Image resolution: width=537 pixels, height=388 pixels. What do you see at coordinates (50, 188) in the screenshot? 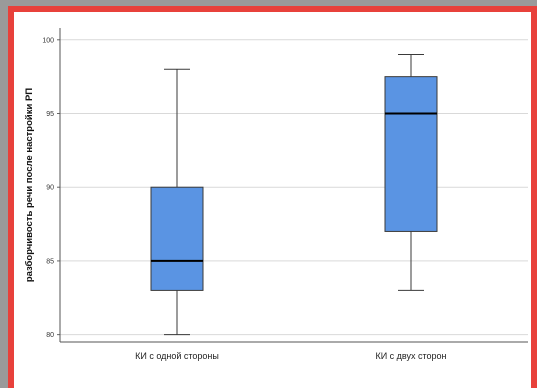
I see `y-tick-label: 90` at bounding box center [50, 188].